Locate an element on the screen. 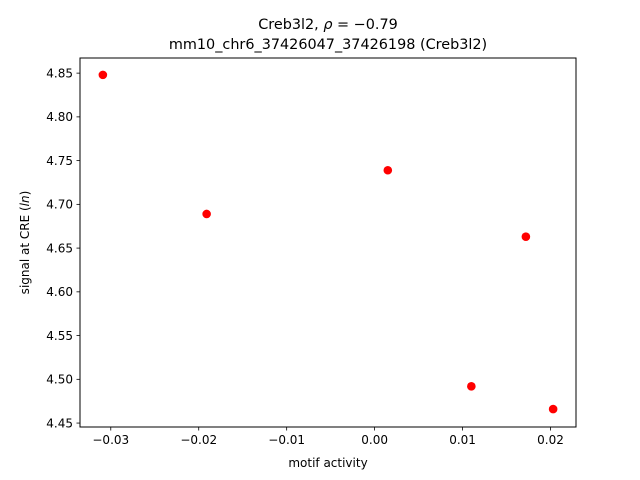  y-tick-label: 4.55 is located at coordinates (59, 336).